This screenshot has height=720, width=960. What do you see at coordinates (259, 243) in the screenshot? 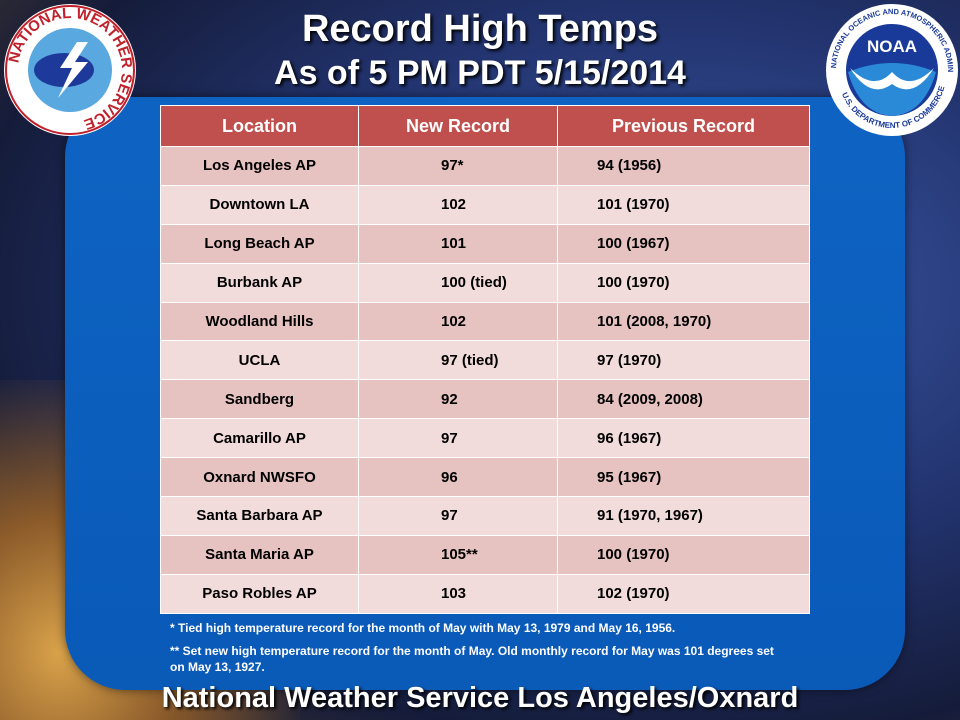
I see `table-cell: Long Beach AP` at bounding box center [259, 243].